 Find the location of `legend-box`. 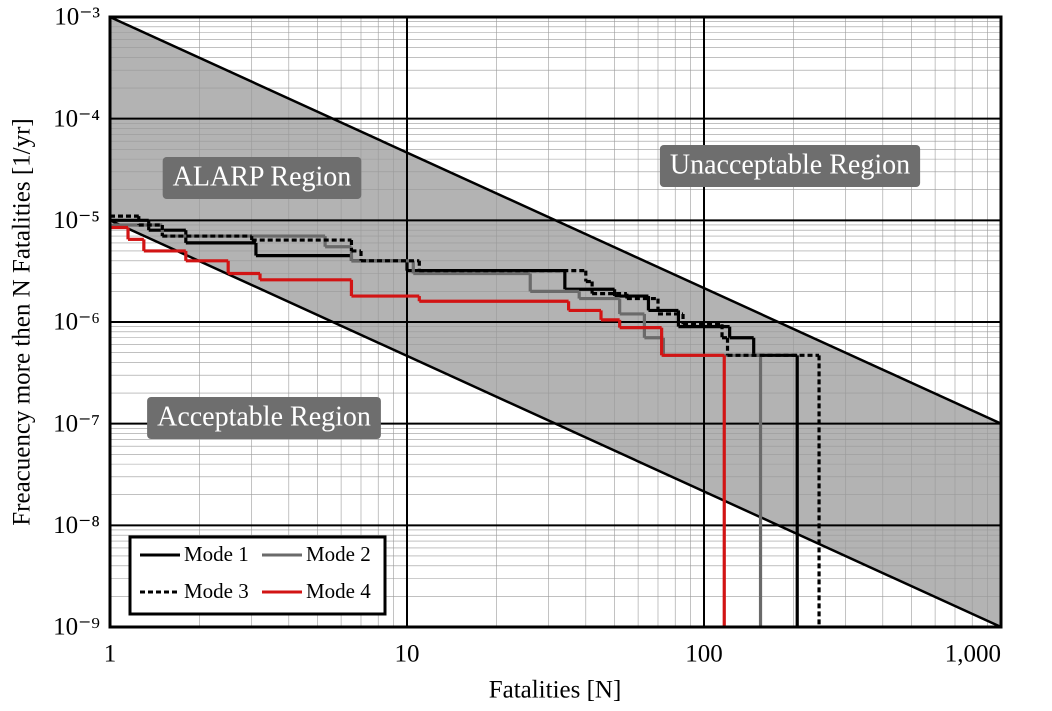

legend-box is located at coordinates (257, 575).